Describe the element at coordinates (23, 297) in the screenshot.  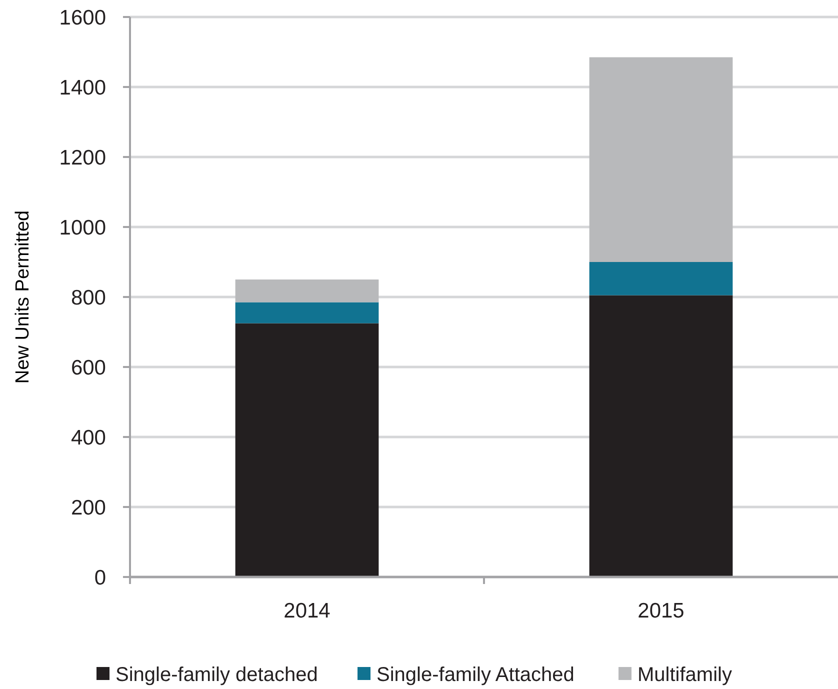
I see `y-axis-title: New Units Permitted` at that location.